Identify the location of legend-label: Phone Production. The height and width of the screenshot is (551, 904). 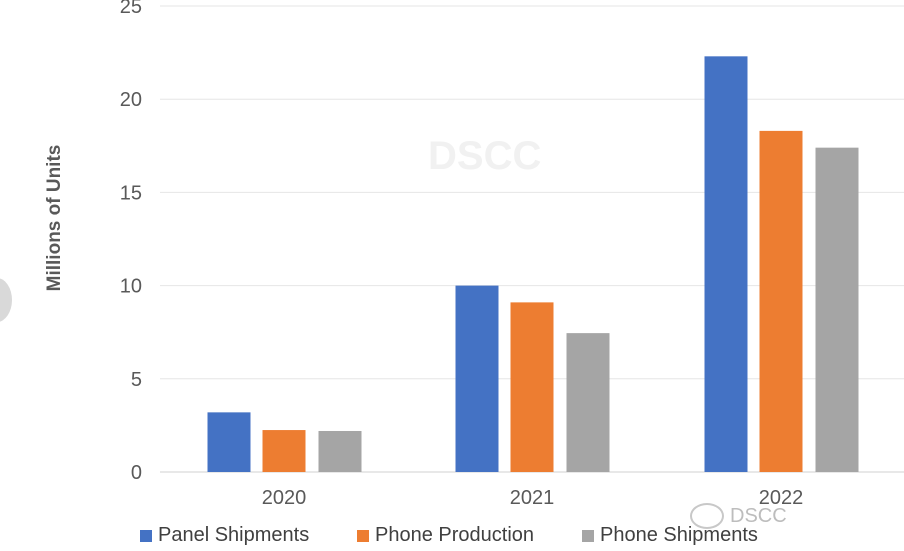
(455, 535).